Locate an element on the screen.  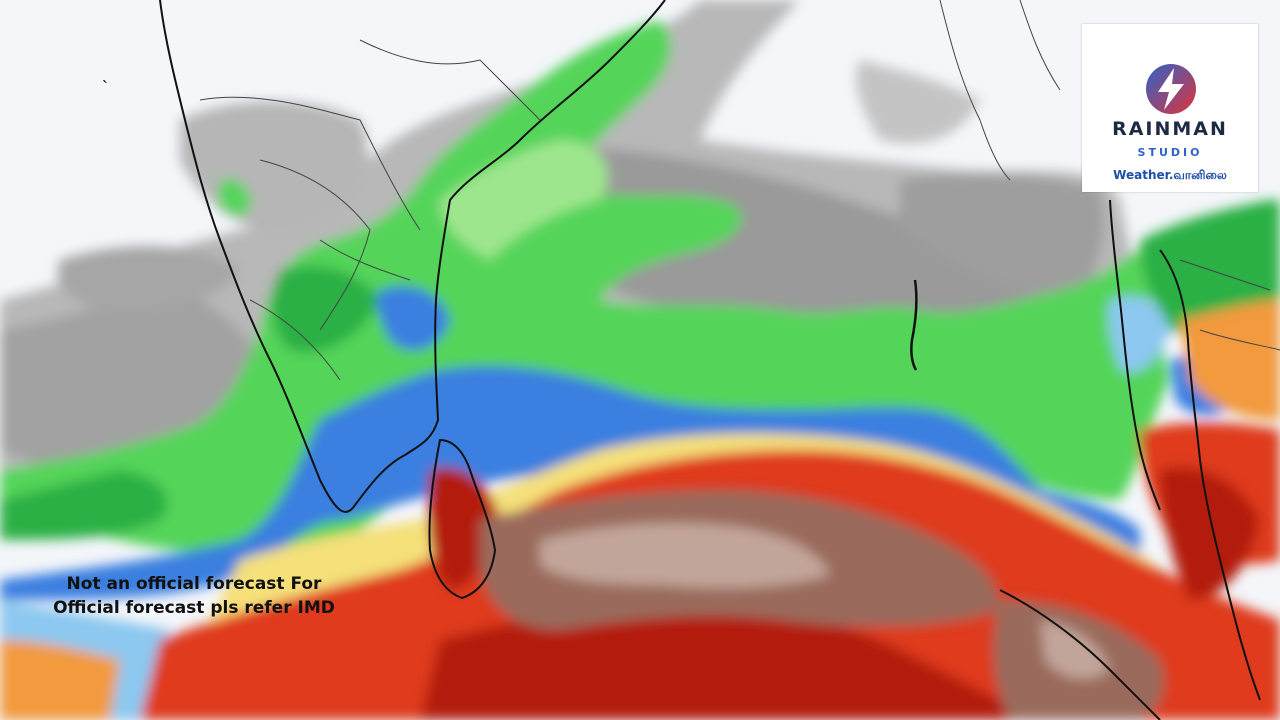
stray-mark: ` is located at coordinates (105, 88).